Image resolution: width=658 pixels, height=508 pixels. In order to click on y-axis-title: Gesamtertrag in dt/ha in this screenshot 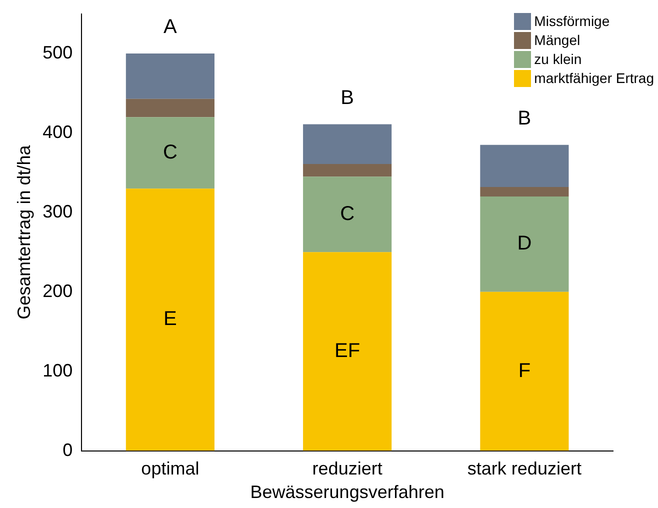, I will do `click(24, 232)`.